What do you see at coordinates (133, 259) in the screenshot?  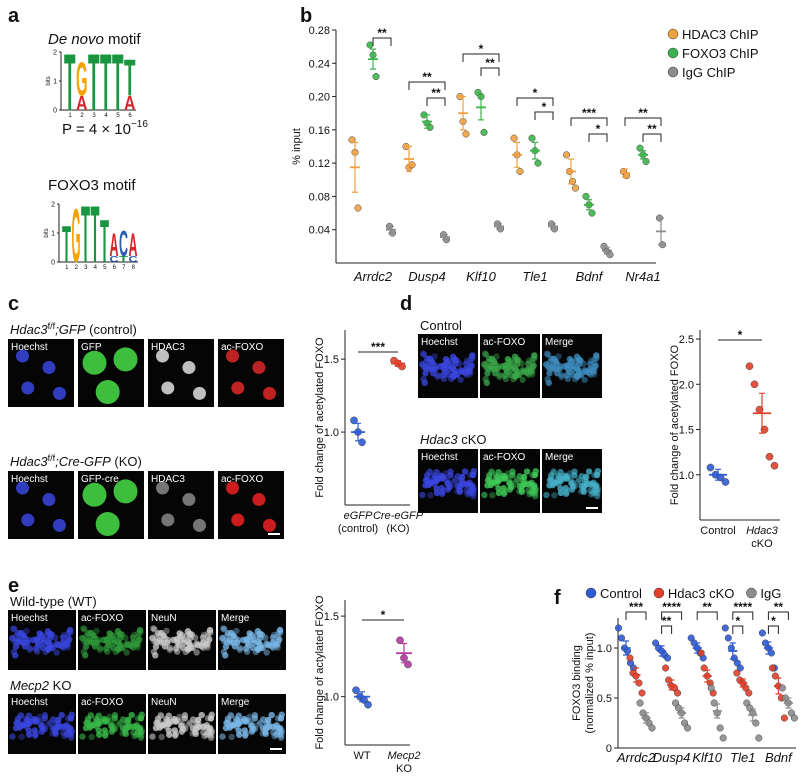 I see `logo-letter: C` at bounding box center [133, 259].